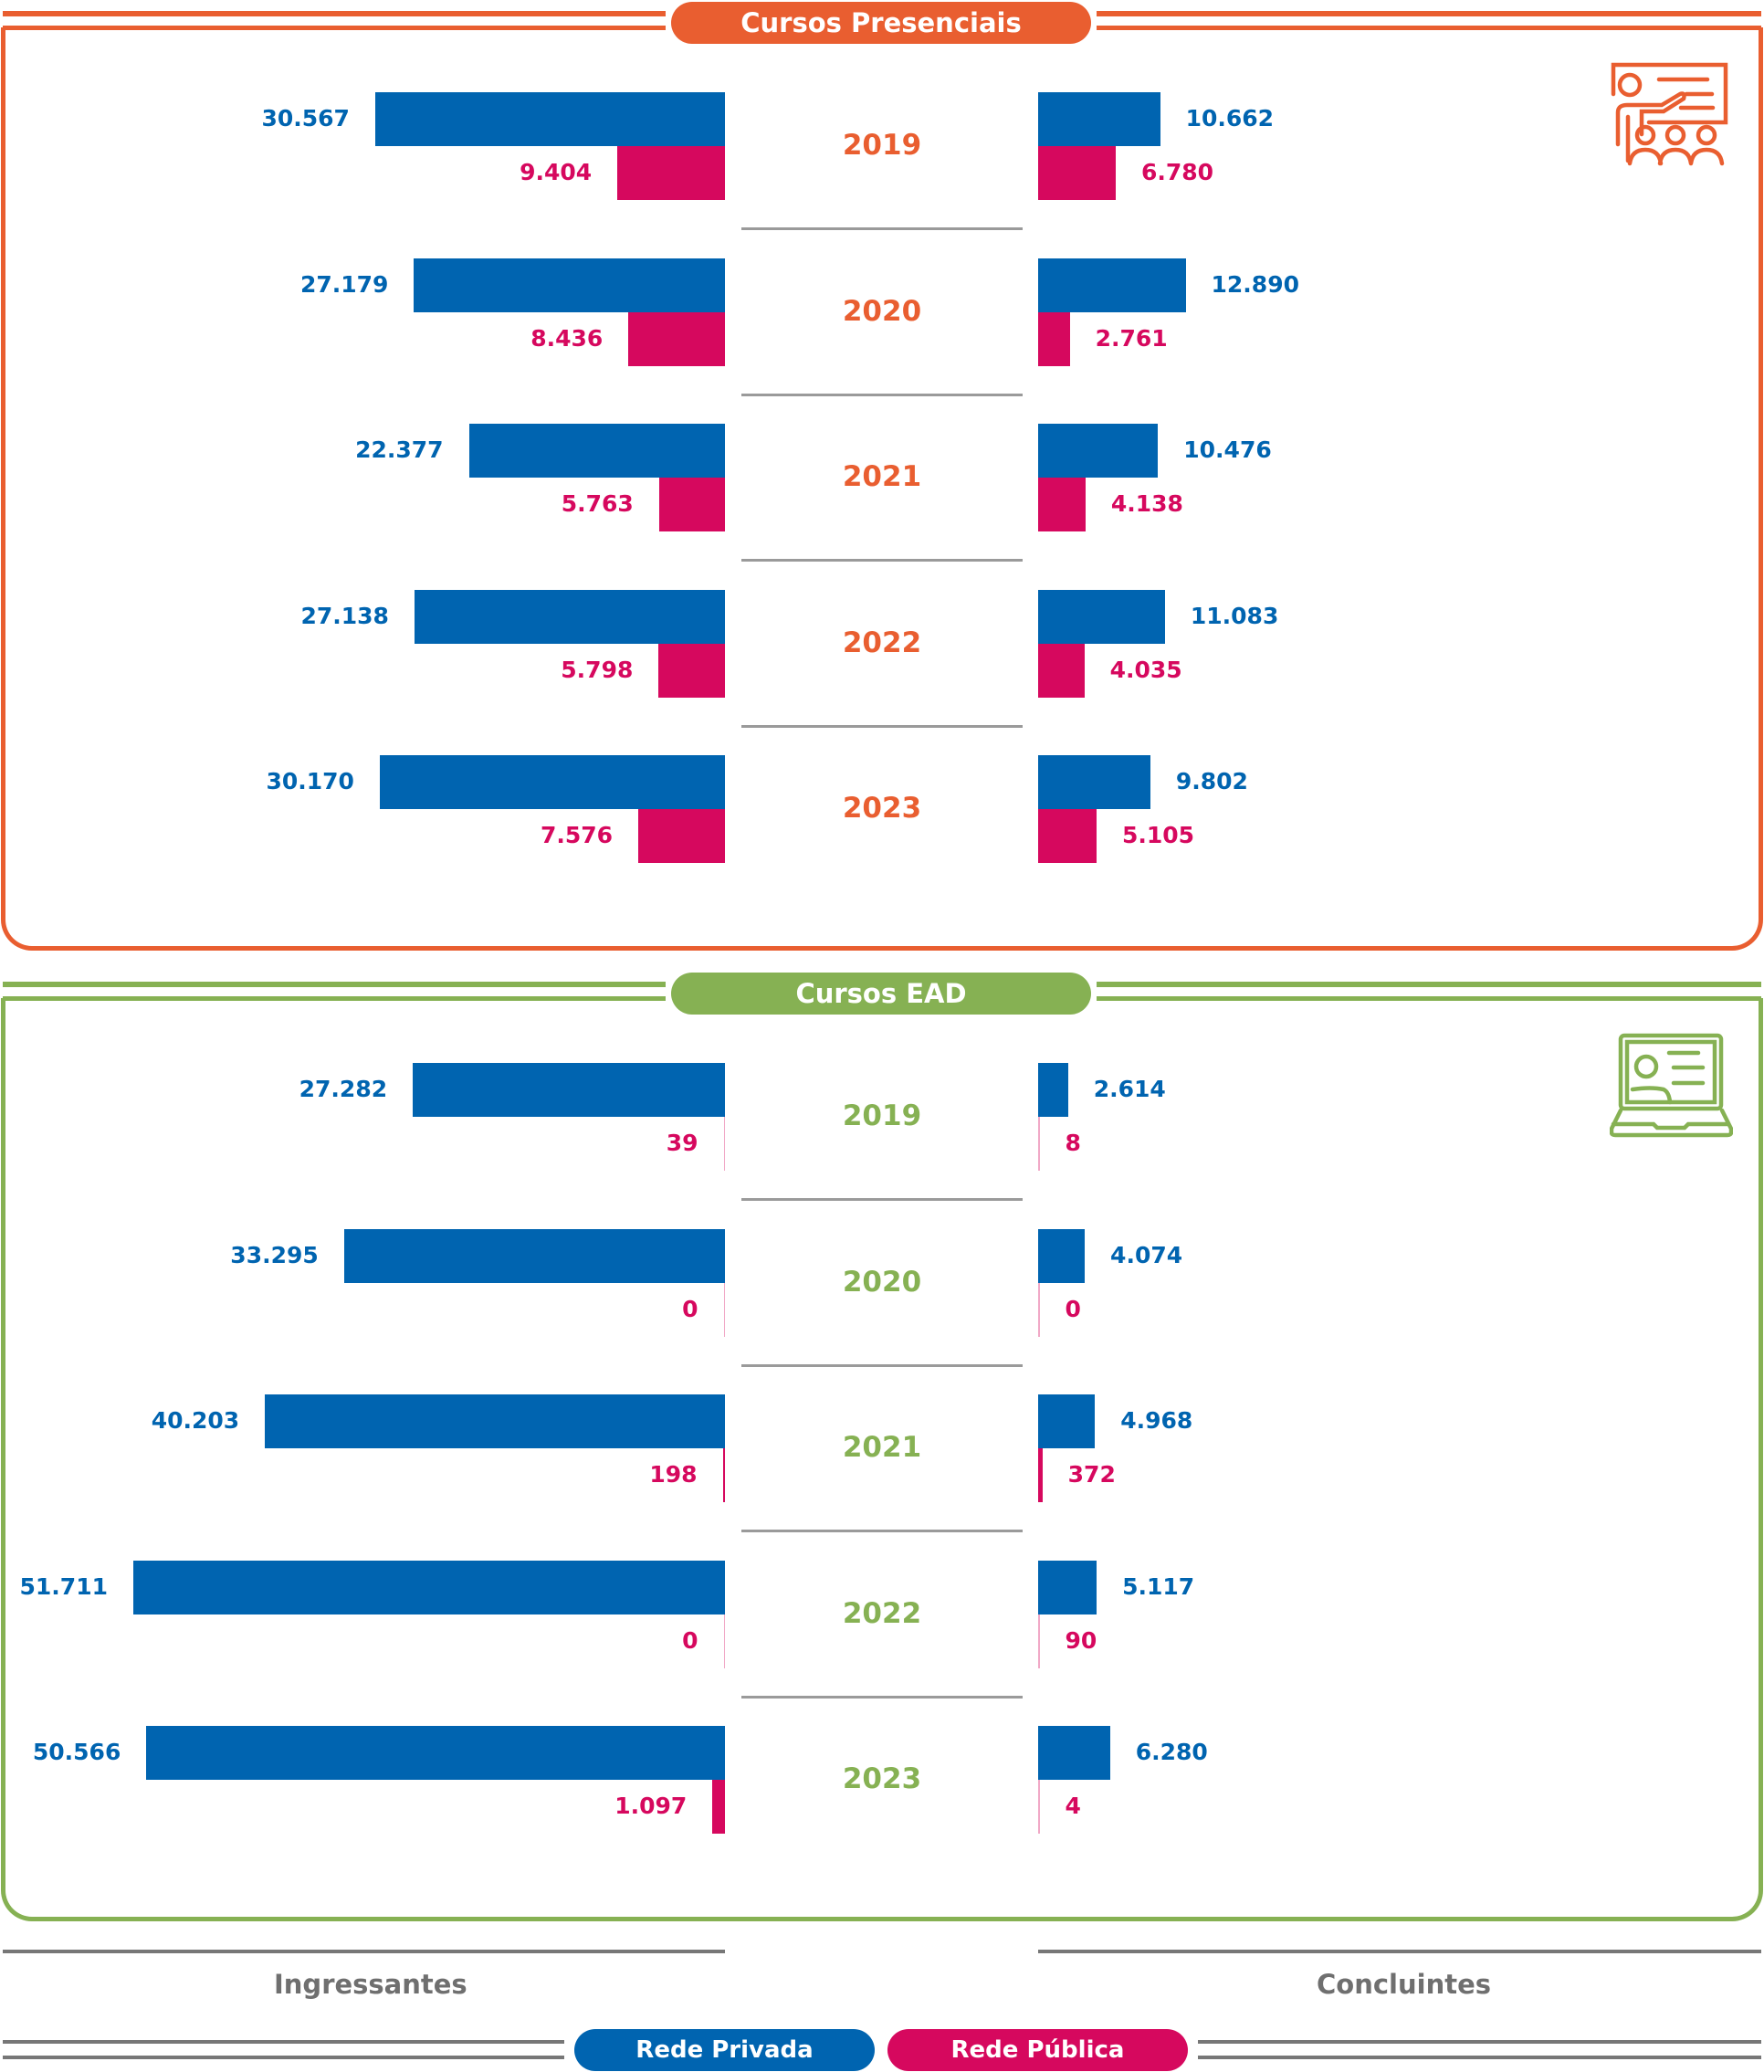 This screenshot has height=2072, width=1764. What do you see at coordinates (1131, 338) in the screenshot?
I see `label-concluintes-publica: 2.761` at bounding box center [1131, 338].